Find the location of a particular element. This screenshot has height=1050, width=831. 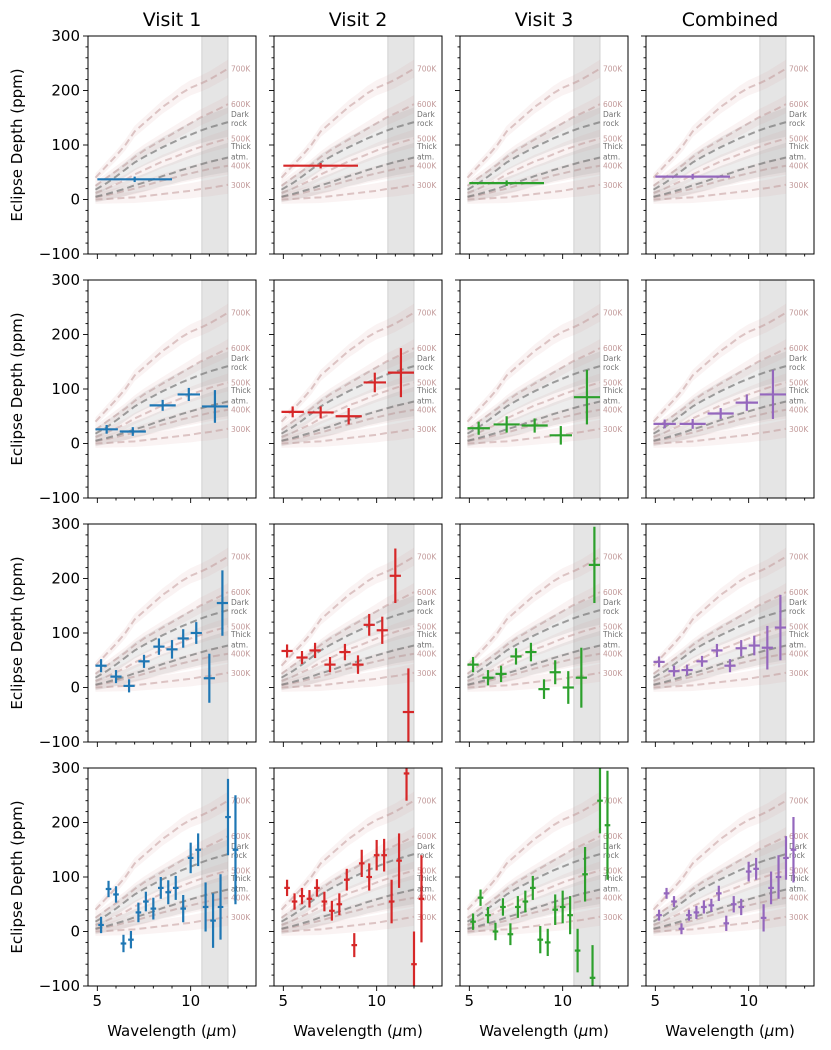

x-tick-label: 10 is located at coordinates (190, 1001).